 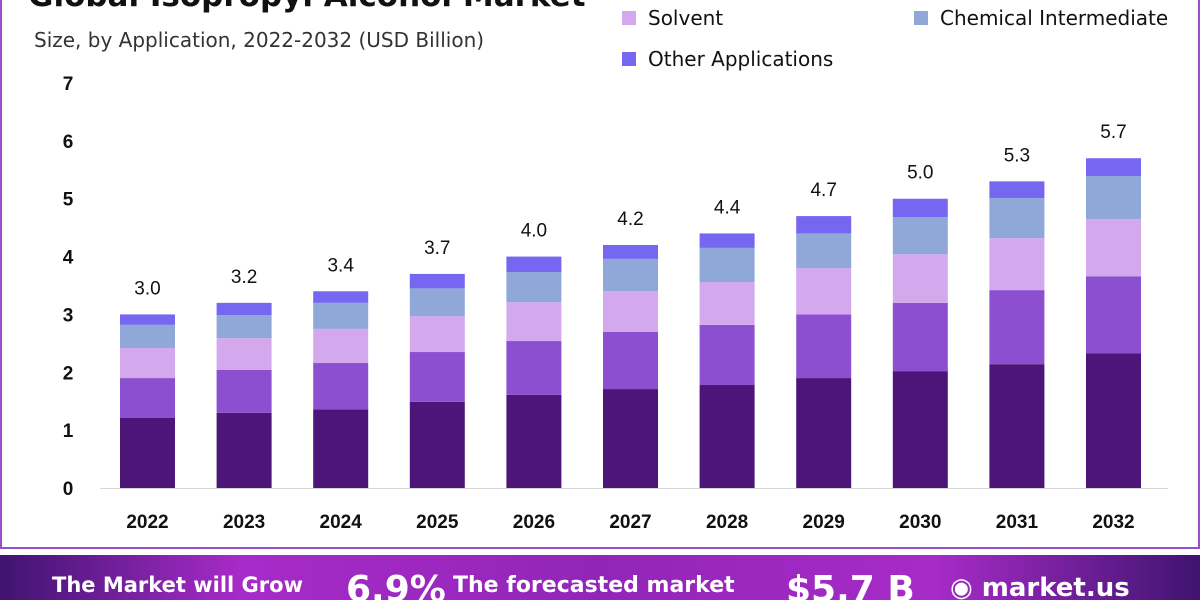 What do you see at coordinates (850, 589) in the screenshot?
I see `forecast-value: $5.7 B` at bounding box center [850, 589].